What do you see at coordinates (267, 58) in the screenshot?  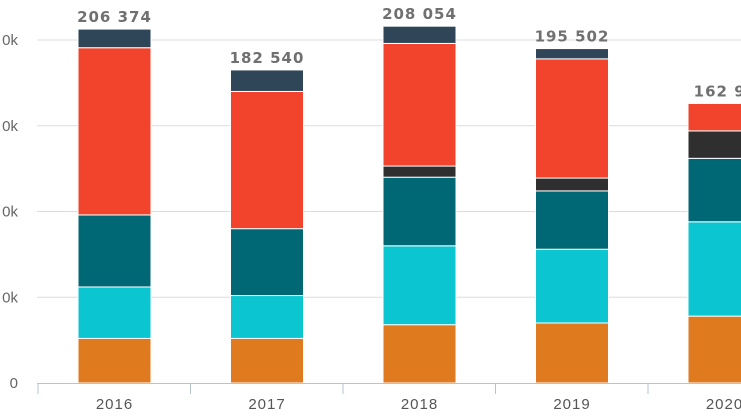 I see `total-label: 182 540` at bounding box center [267, 58].